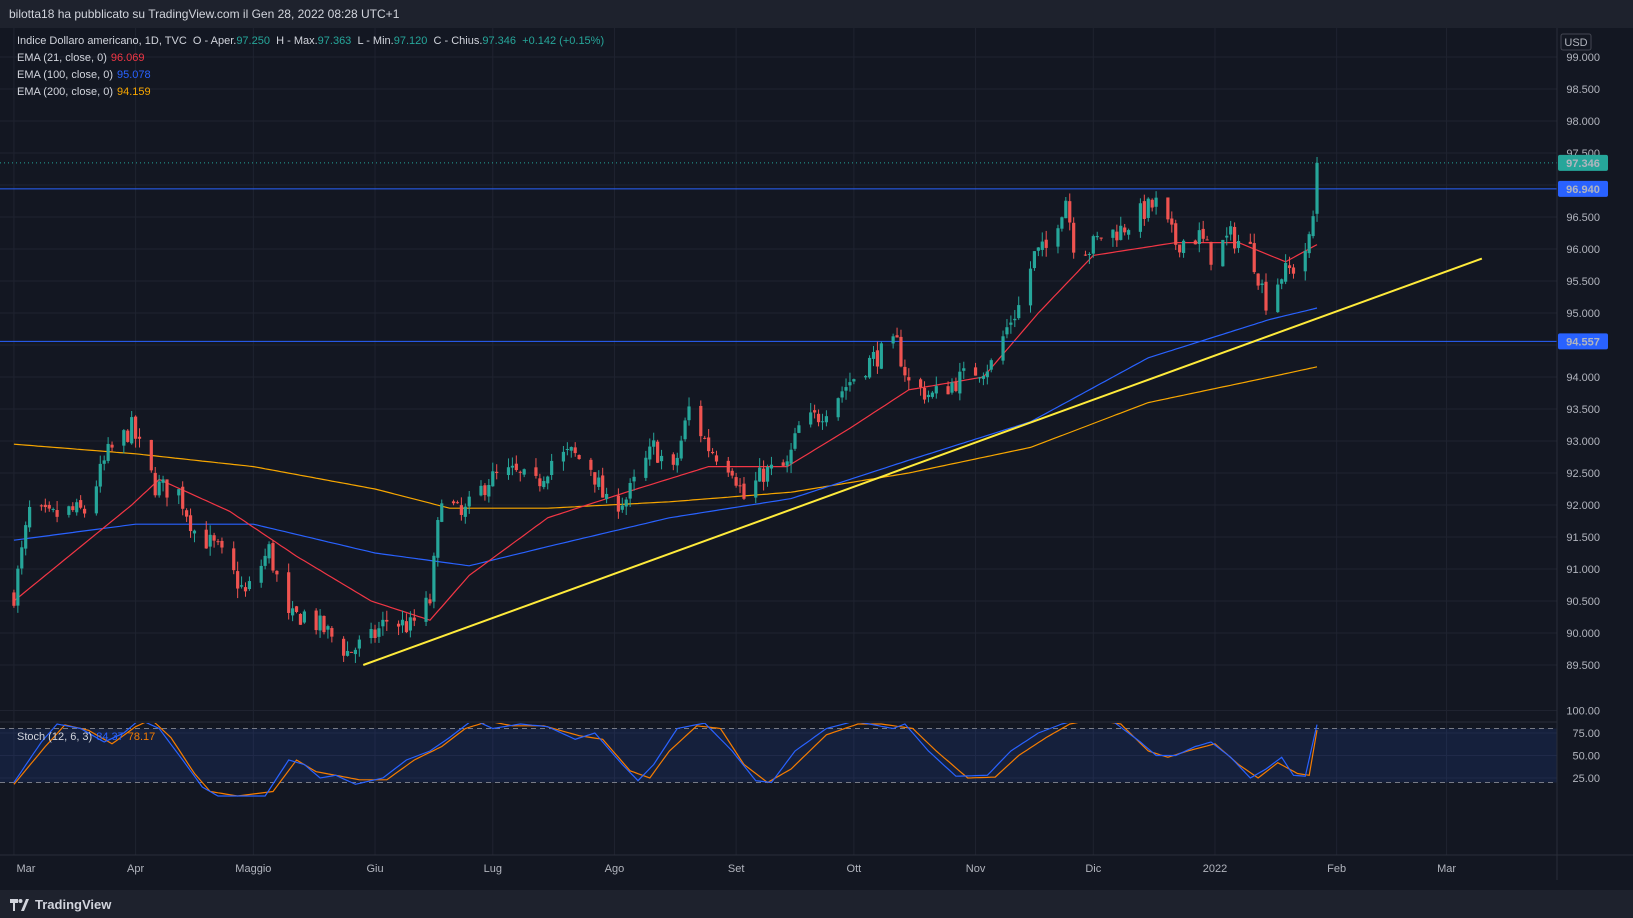 The height and width of the screenshot is (918, 1633). Describe the element at coordinates (1583, 190) in the screenshot. I see `resistance-label: 96.940` at that location.